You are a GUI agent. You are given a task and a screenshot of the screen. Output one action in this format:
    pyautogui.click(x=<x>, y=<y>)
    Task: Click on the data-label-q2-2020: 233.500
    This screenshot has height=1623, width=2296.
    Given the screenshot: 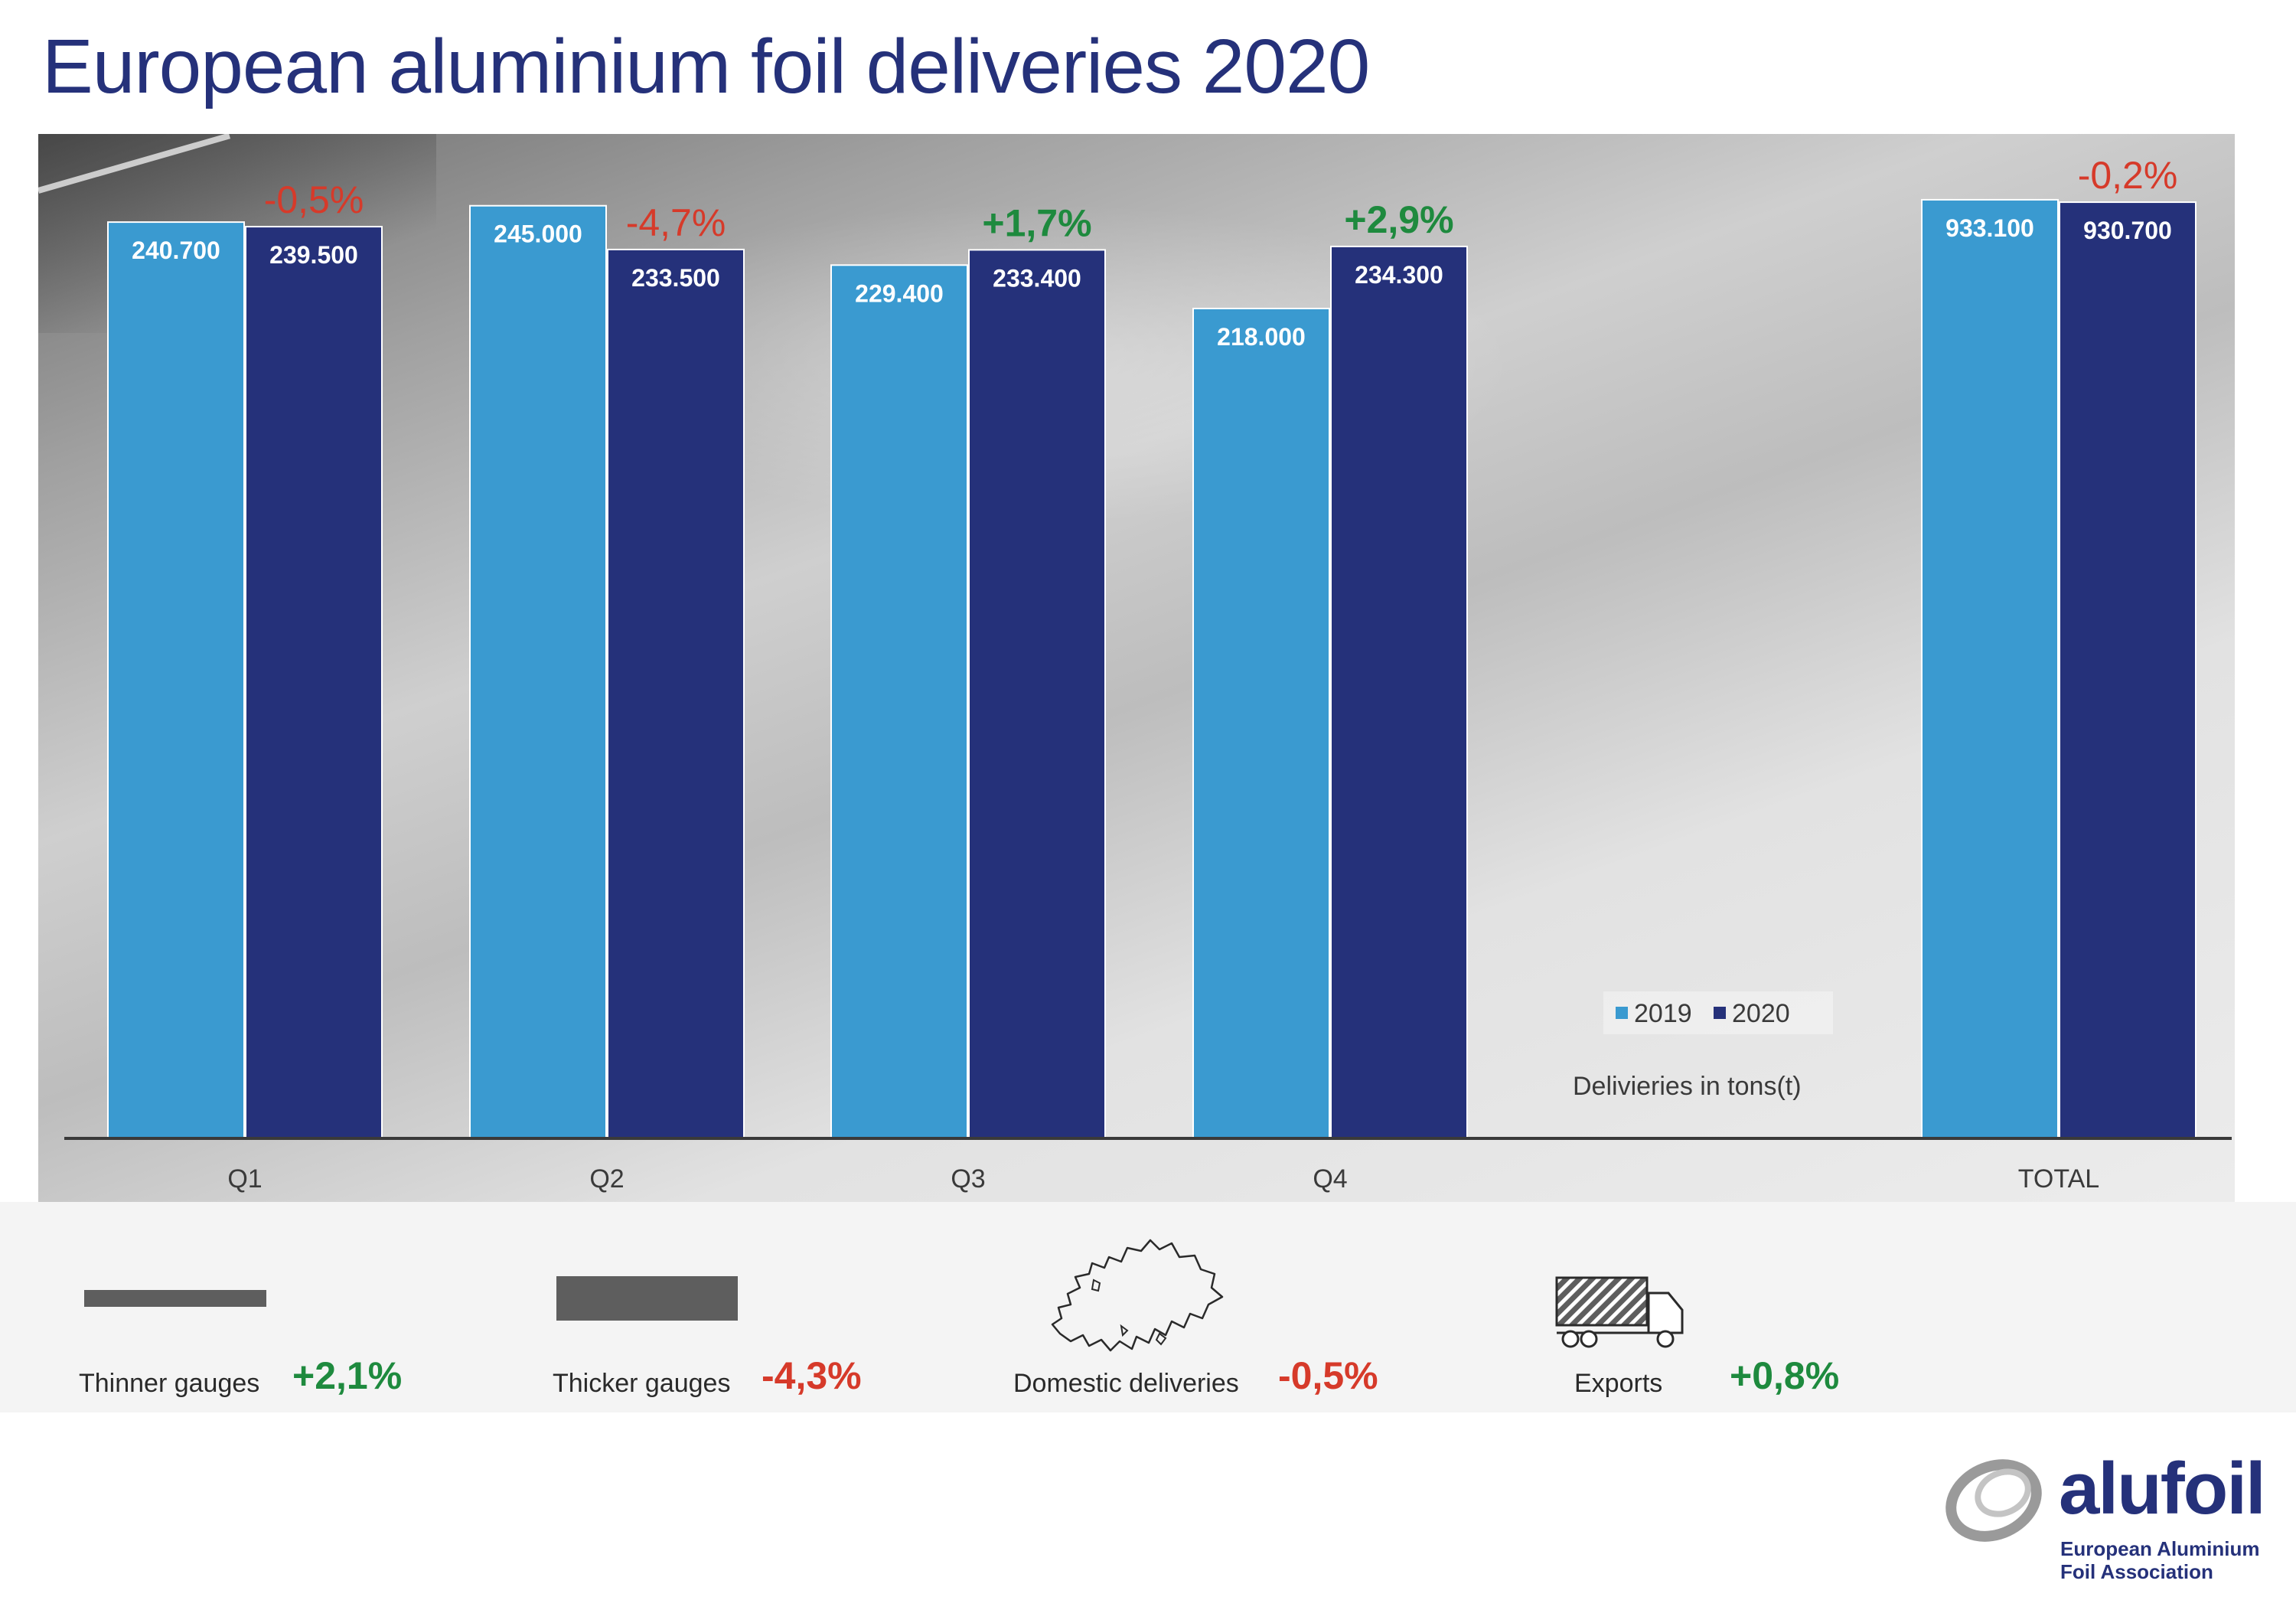 What is the action you would take?
    pyautogui.click(x=675, y=278)
    